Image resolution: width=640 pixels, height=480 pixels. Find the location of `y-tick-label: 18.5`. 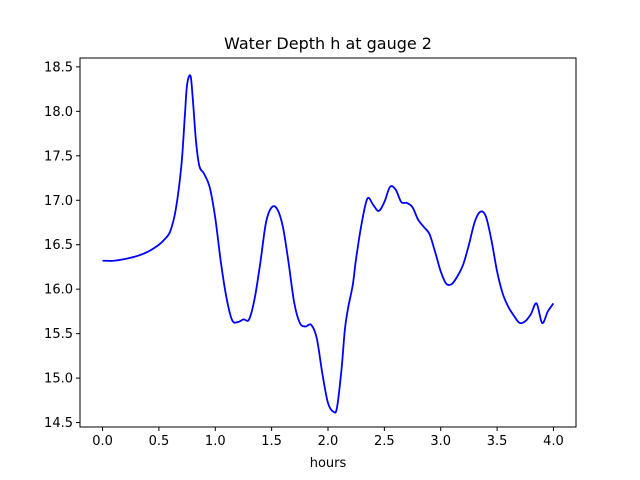

y-tick-label: 18.5 is located at coordinates (58, 67).